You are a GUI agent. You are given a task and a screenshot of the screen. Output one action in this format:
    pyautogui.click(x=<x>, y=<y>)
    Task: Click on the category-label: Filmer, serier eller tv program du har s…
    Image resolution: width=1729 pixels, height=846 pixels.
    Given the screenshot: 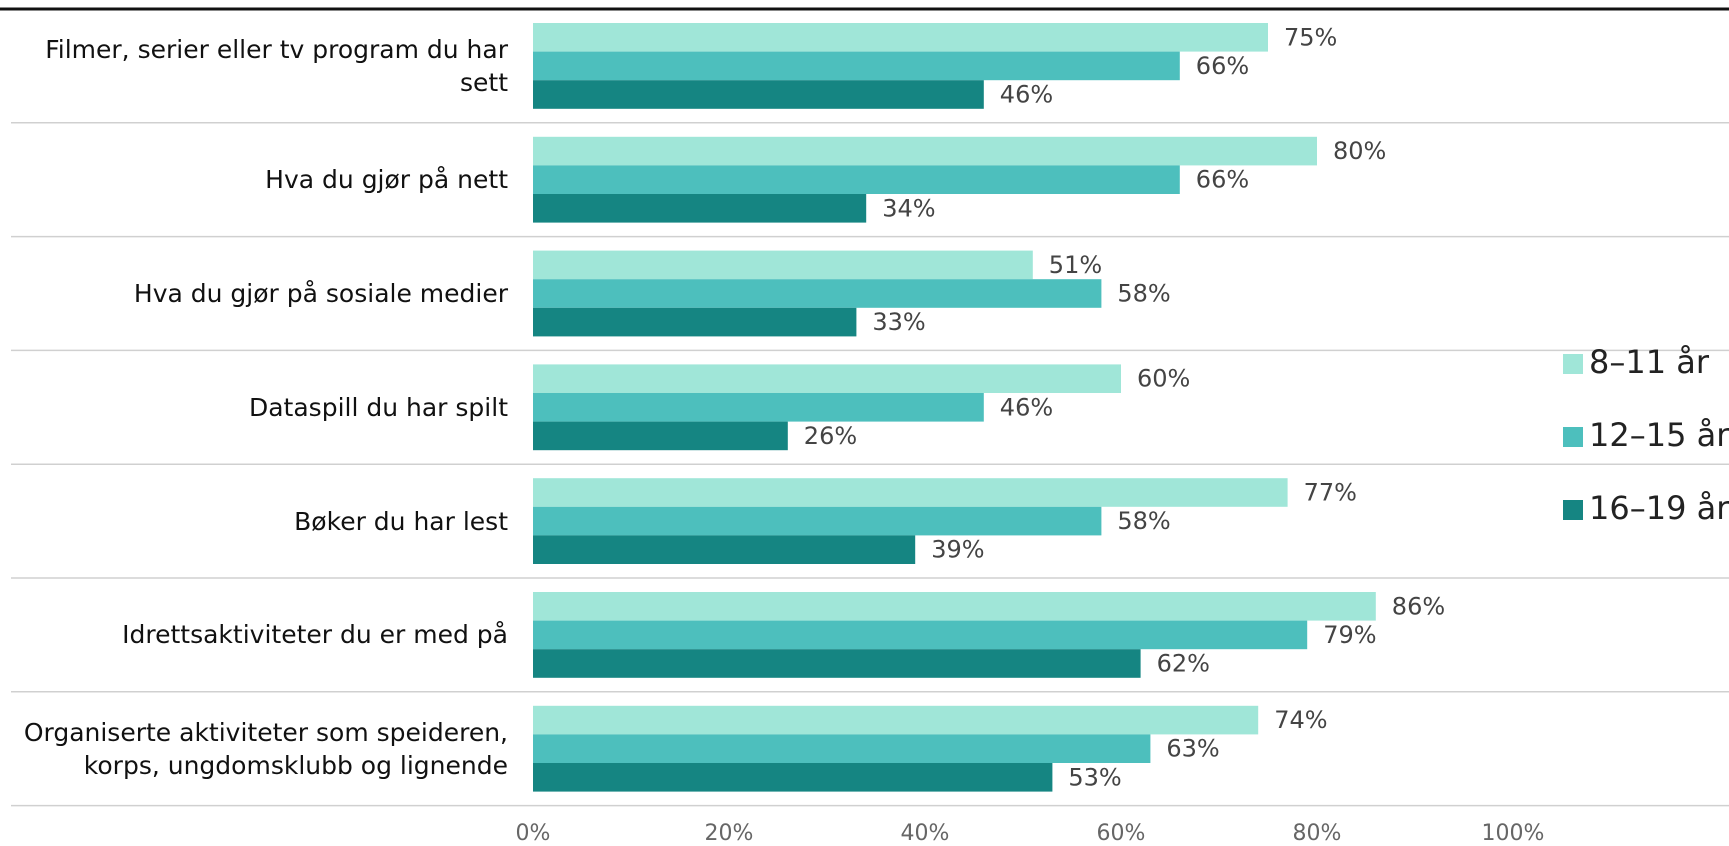 What is the action you would take?
    pyautogui.click(x=276, y=65)
    